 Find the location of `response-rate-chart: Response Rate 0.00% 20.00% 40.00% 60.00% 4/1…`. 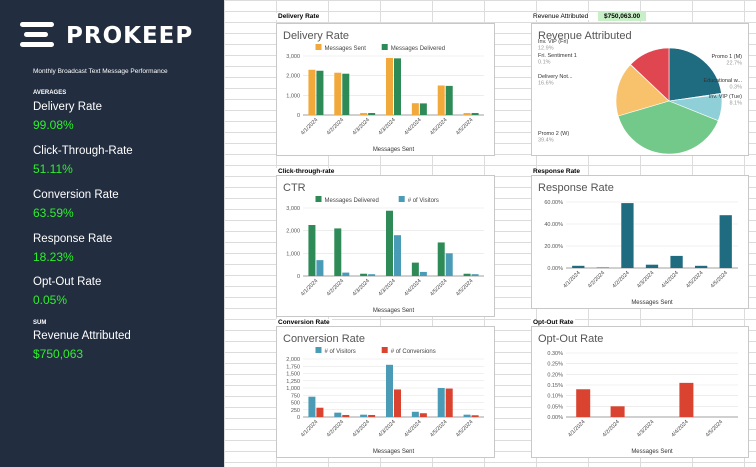

response-rate-chart: Response Rate 0.00% 20.00% 40.00% 60.00% 4/1… is located at coordinates (640, 242).